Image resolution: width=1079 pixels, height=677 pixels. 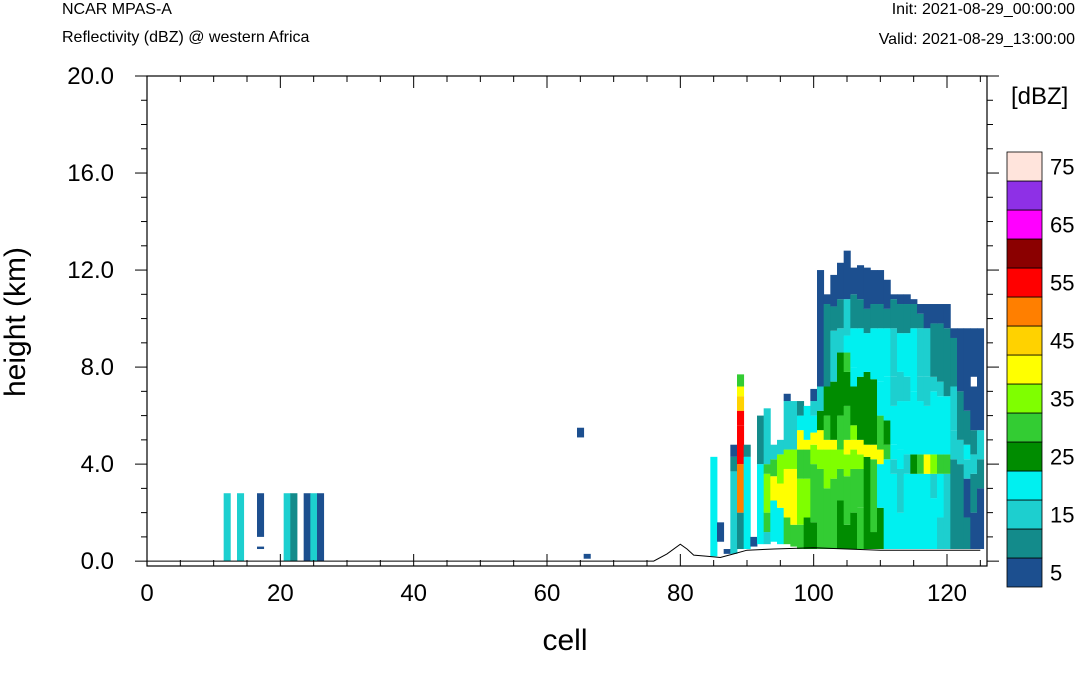 What do you see at coordinates (117, 9) in the screenshot?
I see `header-model-name: NCAR MPAS-A` at bounding box center [117, 9].